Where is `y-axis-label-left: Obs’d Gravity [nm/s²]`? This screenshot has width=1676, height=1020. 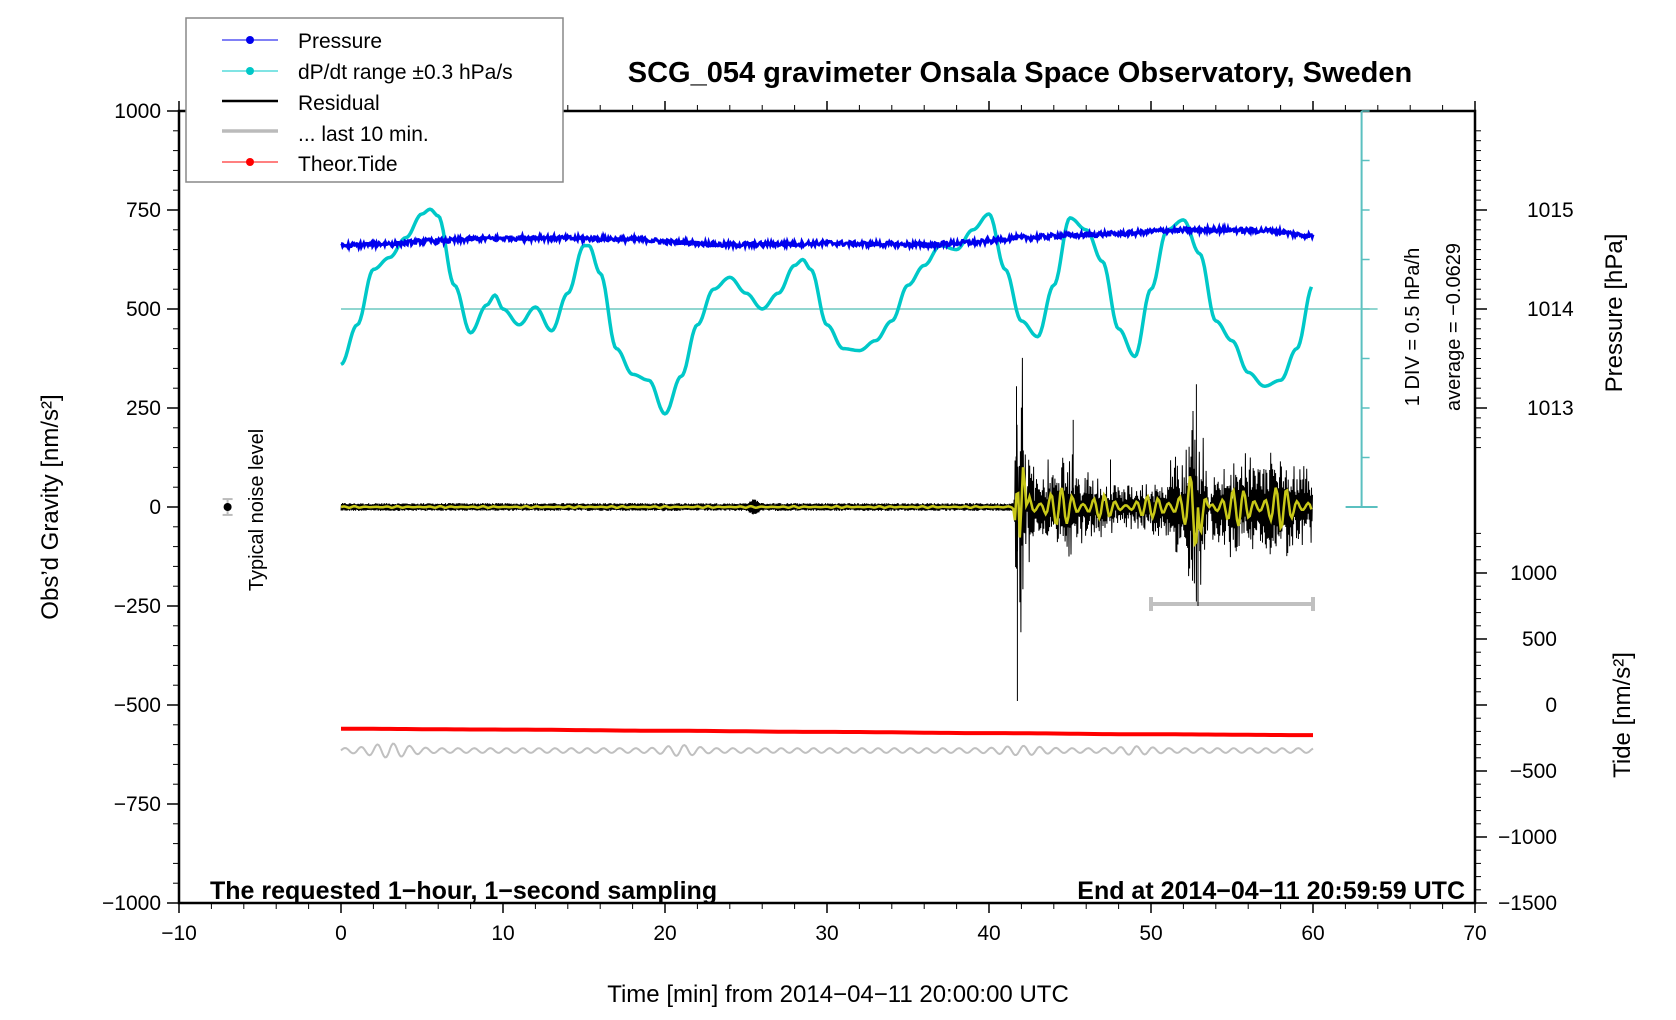
y-axis-label-left: Obs’d Gravity [nm/s²] is located at coordinates (50, 506).